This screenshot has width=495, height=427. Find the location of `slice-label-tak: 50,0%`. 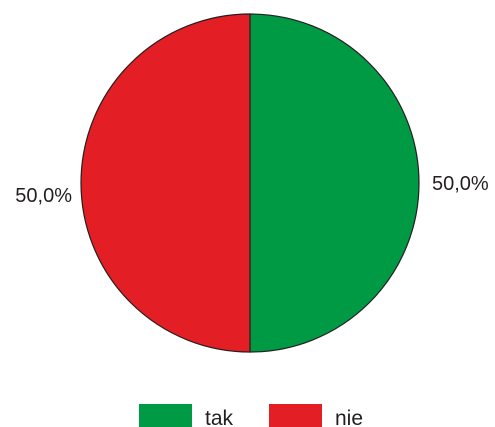

slice-label-tak: 50,0% is located at coordinates (460, 184).